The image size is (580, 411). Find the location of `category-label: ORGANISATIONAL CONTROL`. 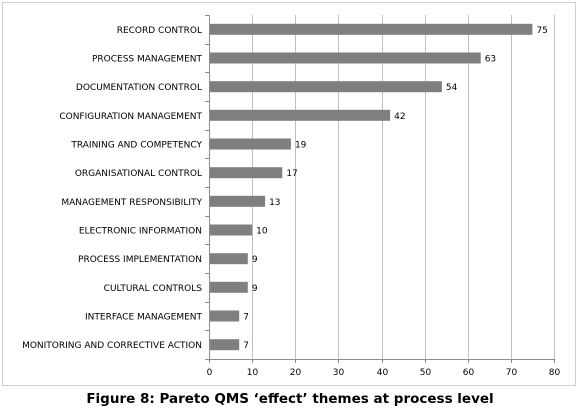

category-label: ORGANISATIONAL CONTROL is located at coordinates (138, 174).